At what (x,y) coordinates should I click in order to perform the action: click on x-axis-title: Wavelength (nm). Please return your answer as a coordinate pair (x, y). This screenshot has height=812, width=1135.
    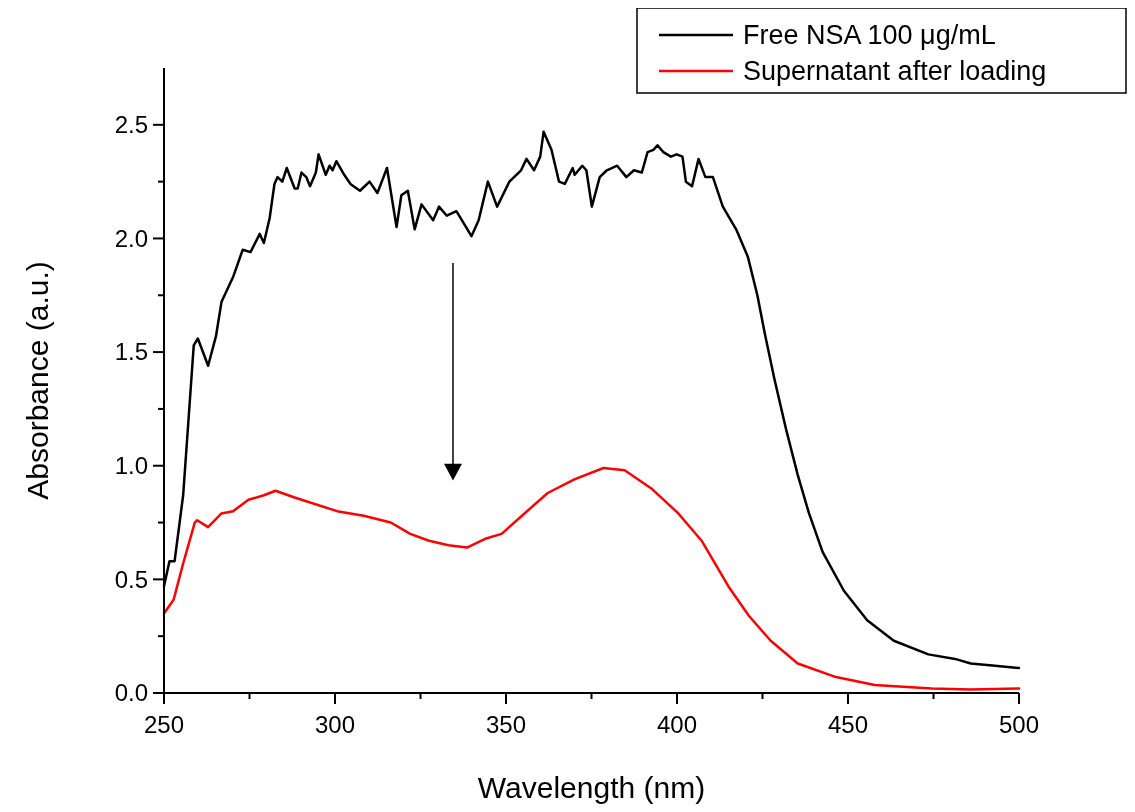
    Looking at the image, I should click on (591, 787).